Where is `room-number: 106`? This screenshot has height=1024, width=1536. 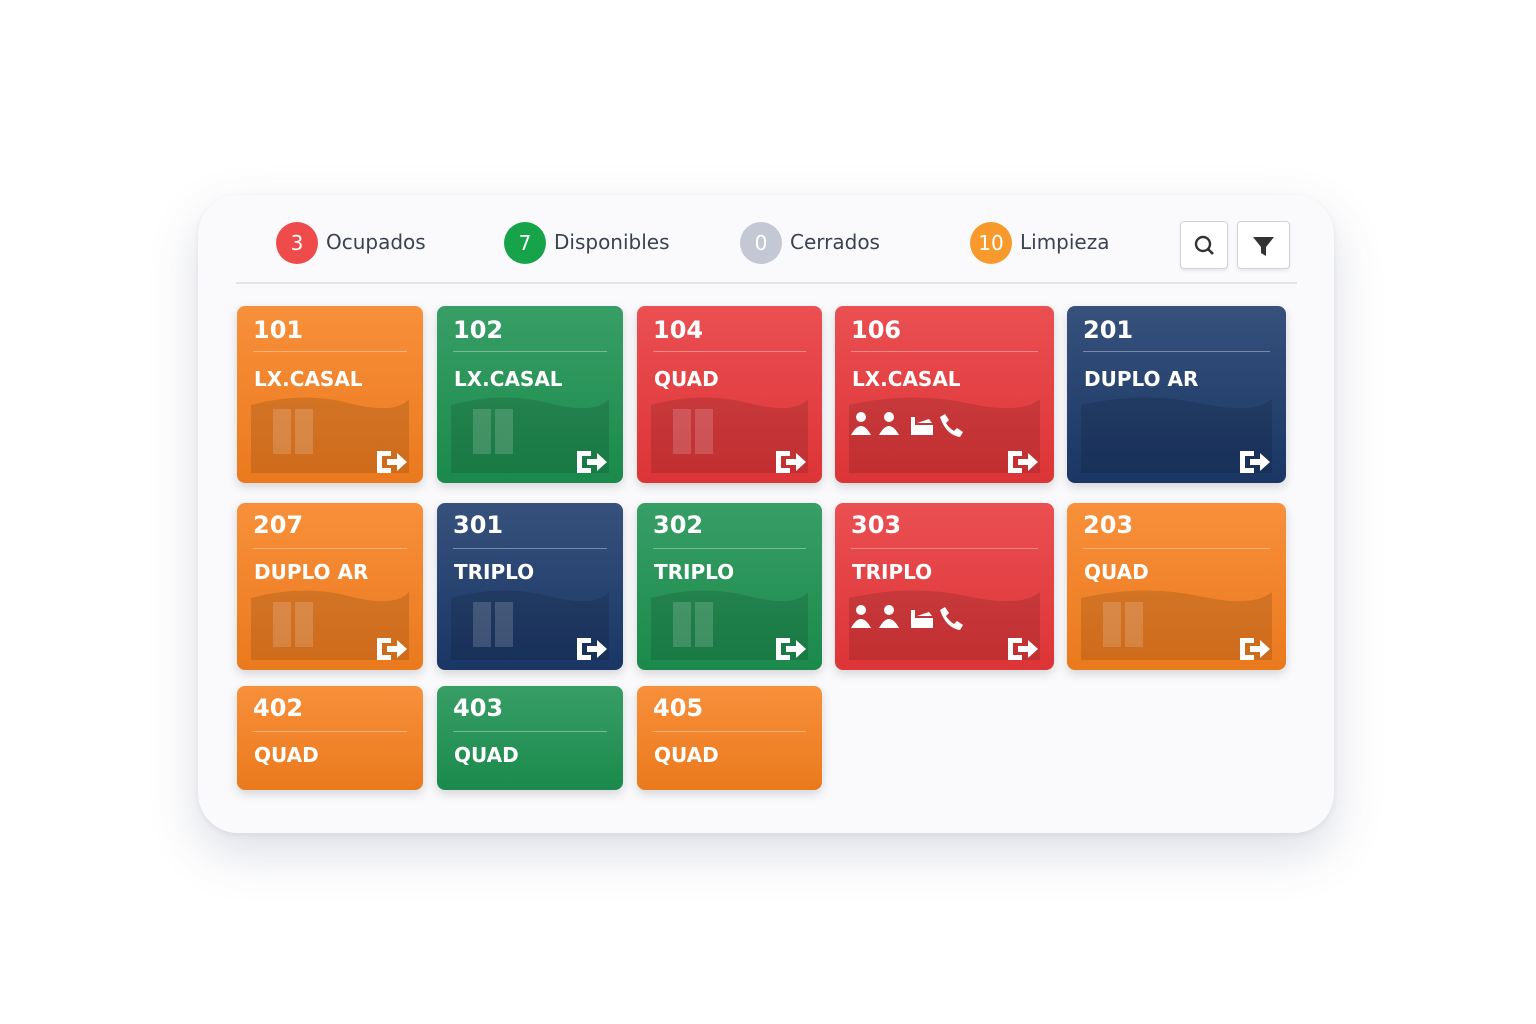 room-number: 106 is located at coordinates (876, 330).